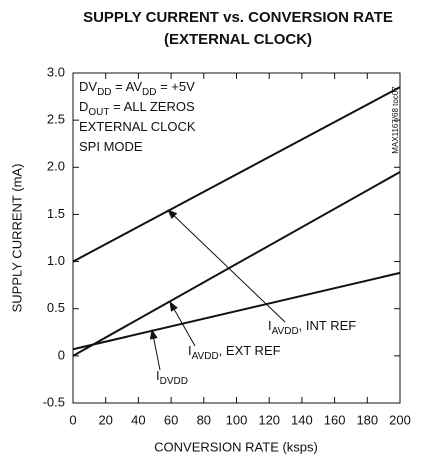  What do you see at coordinates (335, 419) in the screenshot?
I see `x-tick-label: 160` at bounding box center [335, 419].